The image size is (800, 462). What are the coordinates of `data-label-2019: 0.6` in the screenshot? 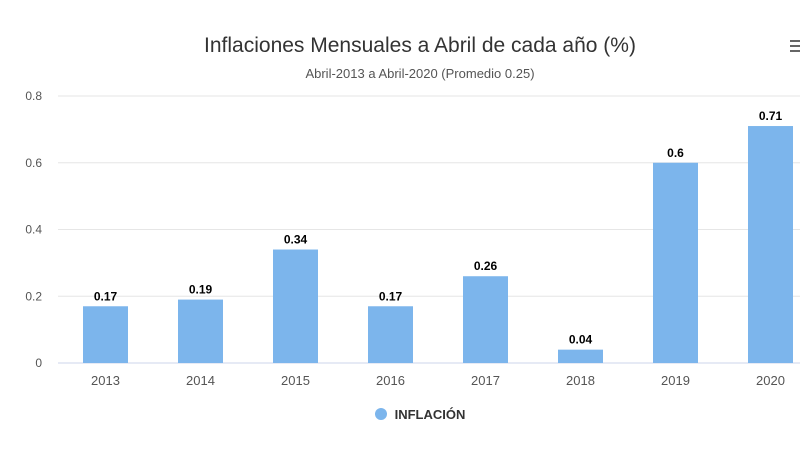 It's located at (675, 153).